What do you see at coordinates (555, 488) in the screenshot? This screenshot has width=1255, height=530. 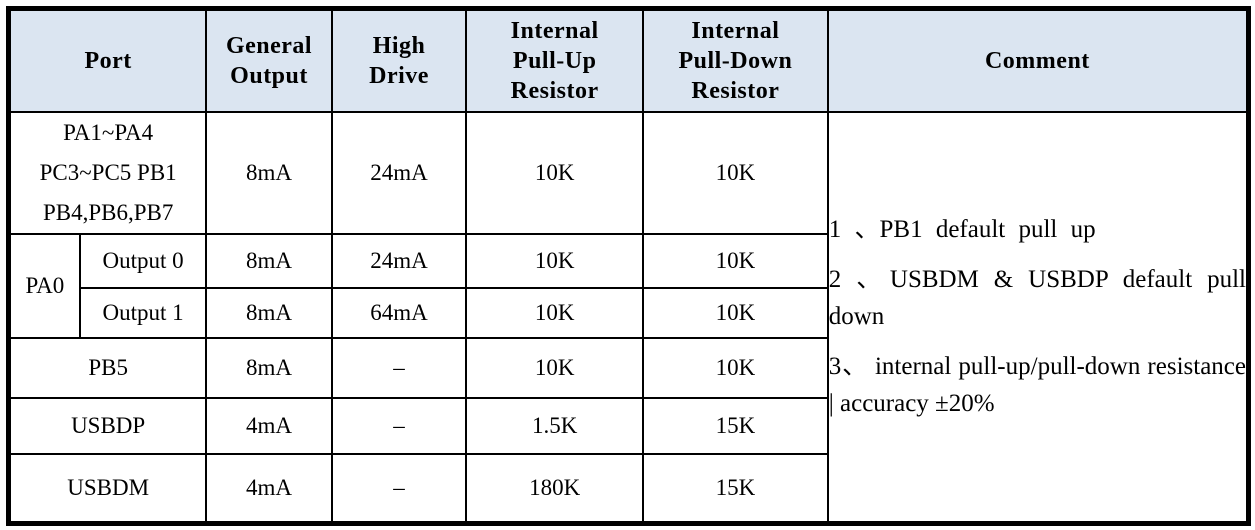 I see `cell-pull-up: 180K` at bounding box center [555, 488].